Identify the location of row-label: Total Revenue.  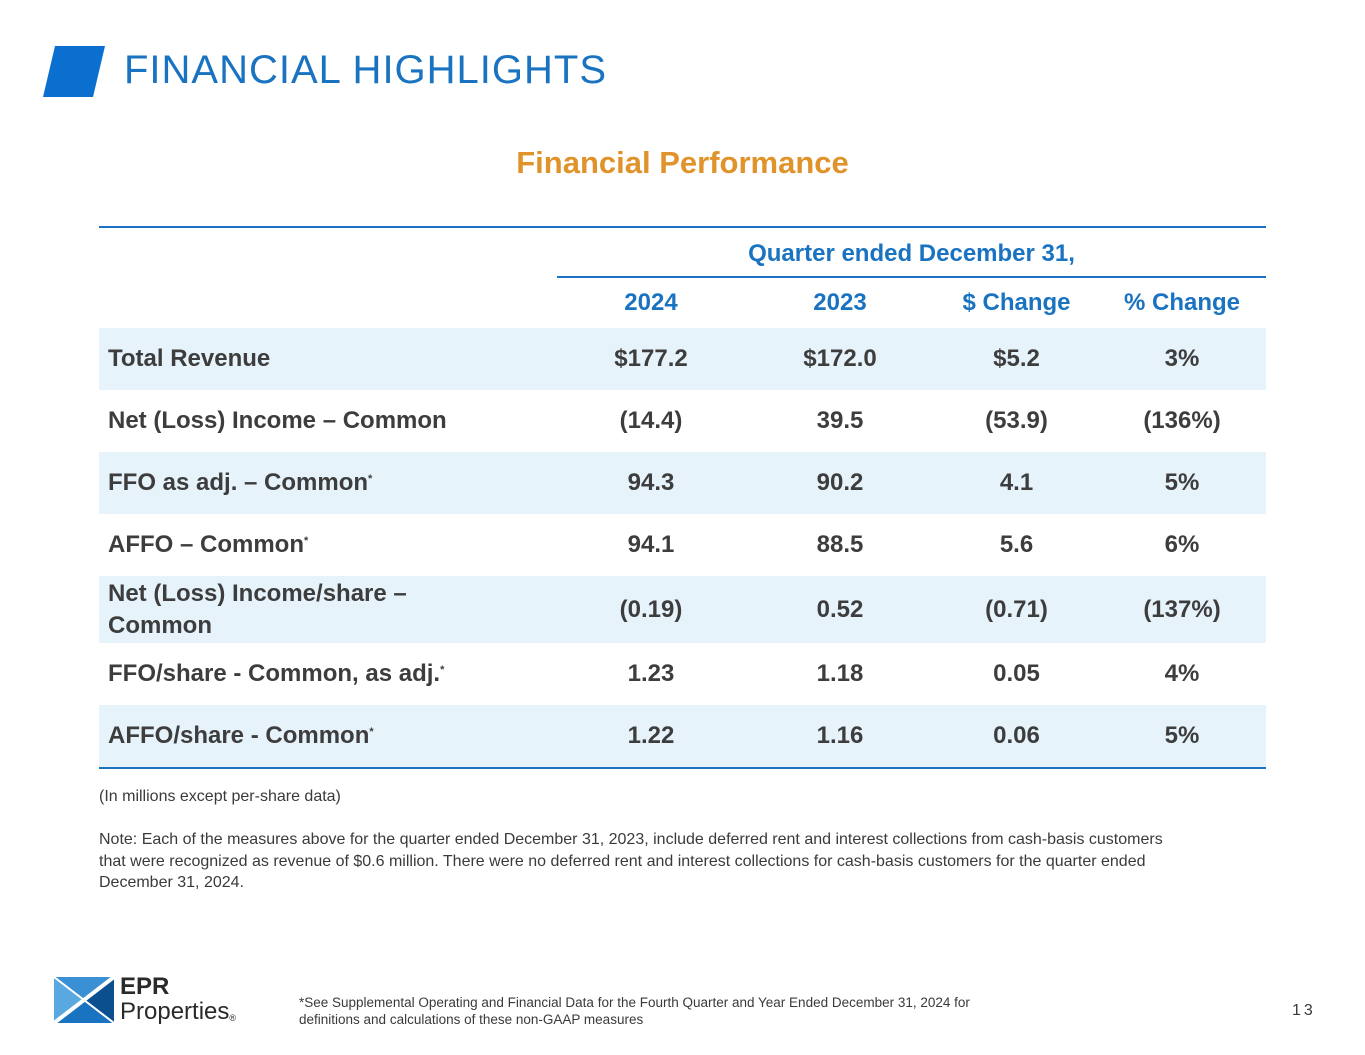
(189, 358).